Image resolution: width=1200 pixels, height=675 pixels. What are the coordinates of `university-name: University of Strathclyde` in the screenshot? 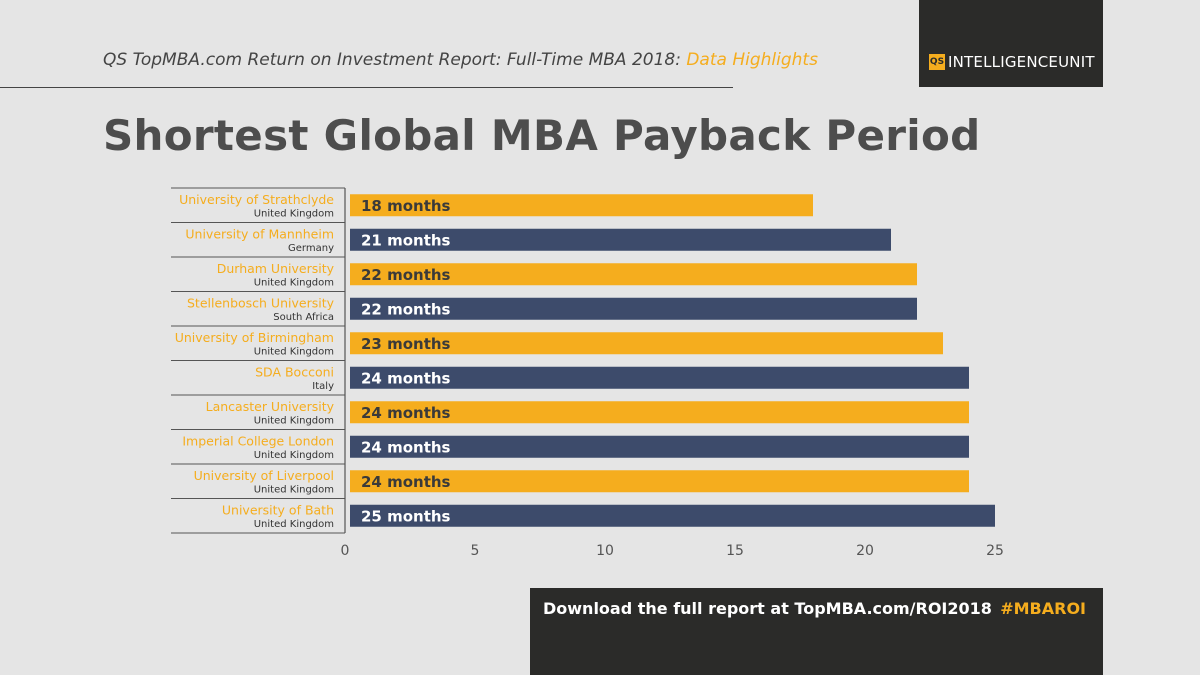 It's located at (256, 199).